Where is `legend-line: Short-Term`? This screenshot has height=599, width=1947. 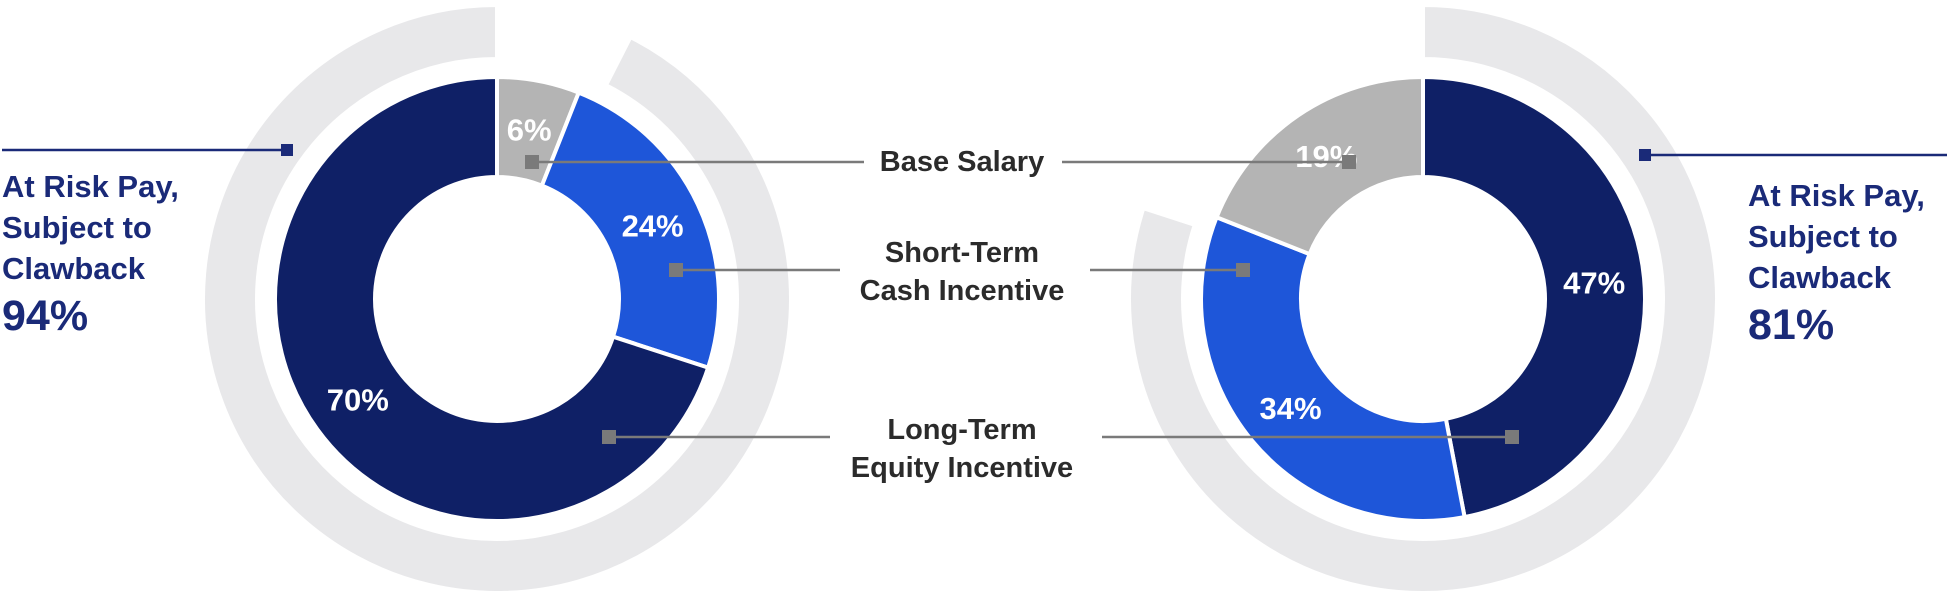 legend-line: Short-Term is located at coordinates (962, 253).